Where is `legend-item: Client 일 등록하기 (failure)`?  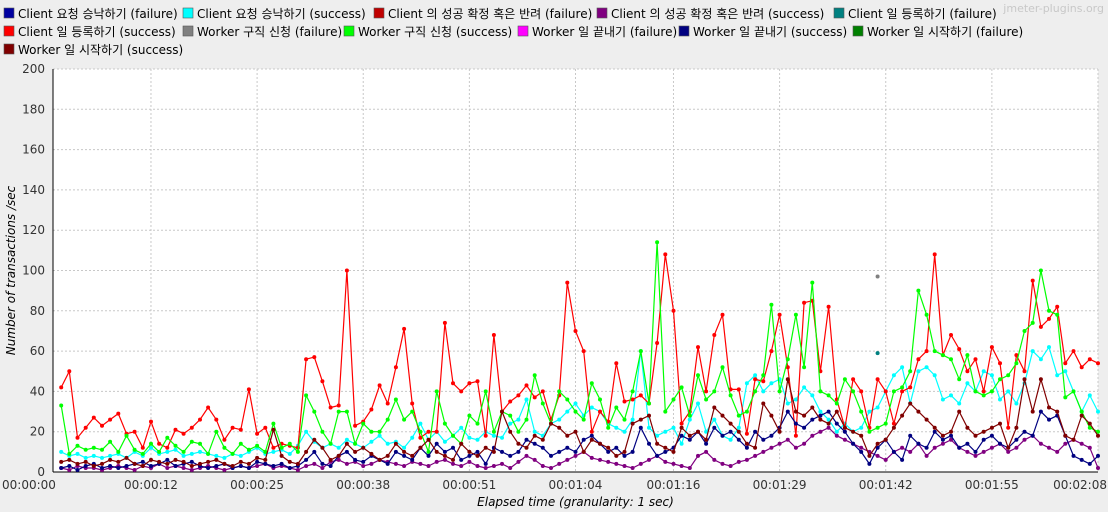 legend-item: Client 일 등록하기 (failure) is located at coordinates (915, 14).